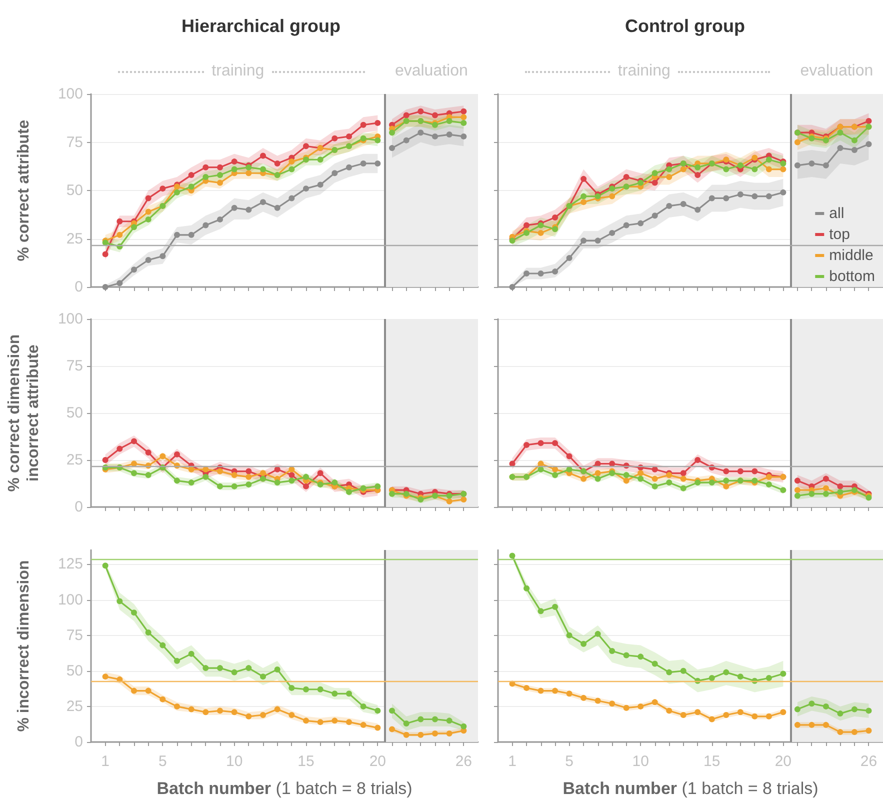 Image resolution: width=883 pixels, height=800 pixels. Describe the element at coordinates (852, 276) in the screenshot. I see `legend-label: bottom` at that location.